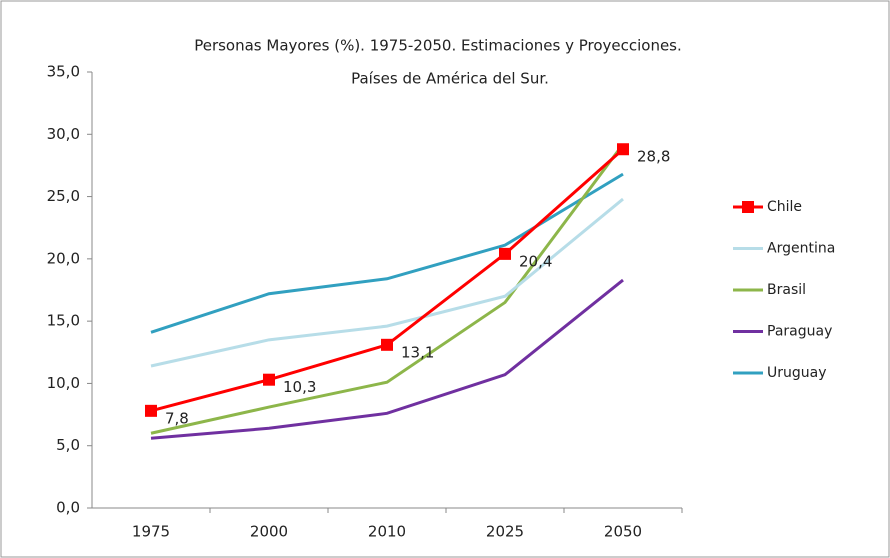 This screenshot has height=558, width=890. What do you see at coordinates (748, 207) in the screenshot?
I see `legend-marker` at bounding box center [748, 207].